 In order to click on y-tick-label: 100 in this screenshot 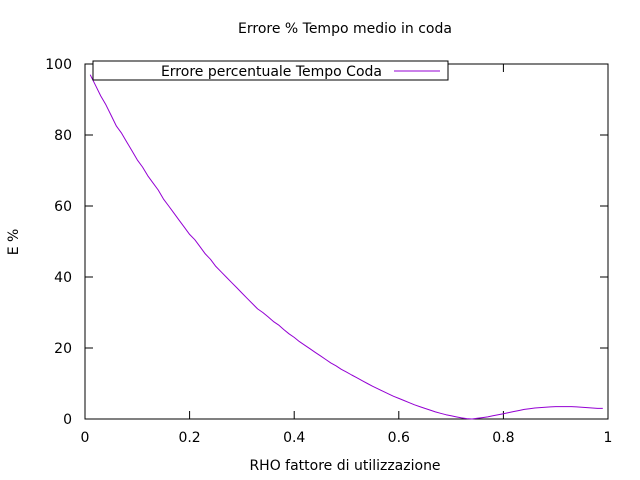, I will do `click(58, 65)`.